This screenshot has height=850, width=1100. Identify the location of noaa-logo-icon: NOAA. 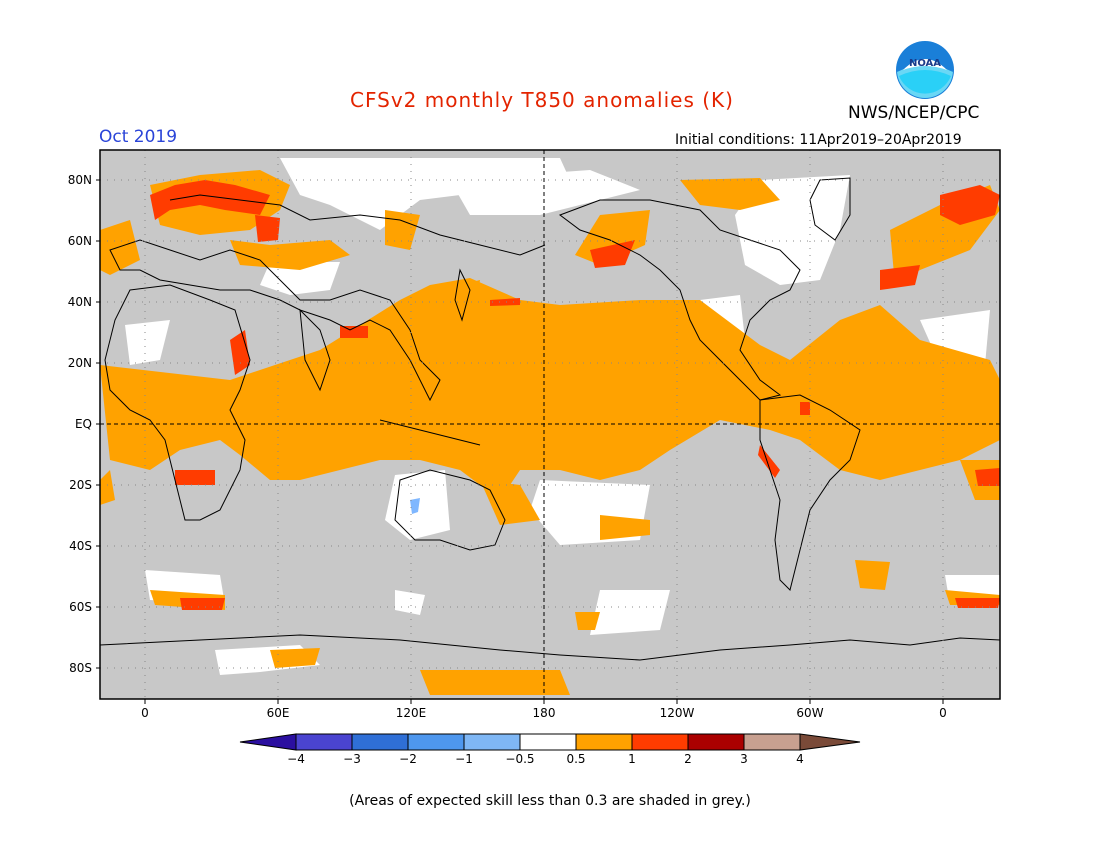
(925, 70).